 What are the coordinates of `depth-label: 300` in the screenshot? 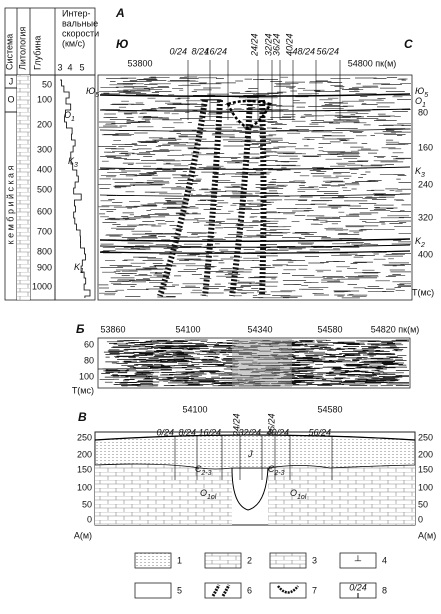 It's located at (44, 149).